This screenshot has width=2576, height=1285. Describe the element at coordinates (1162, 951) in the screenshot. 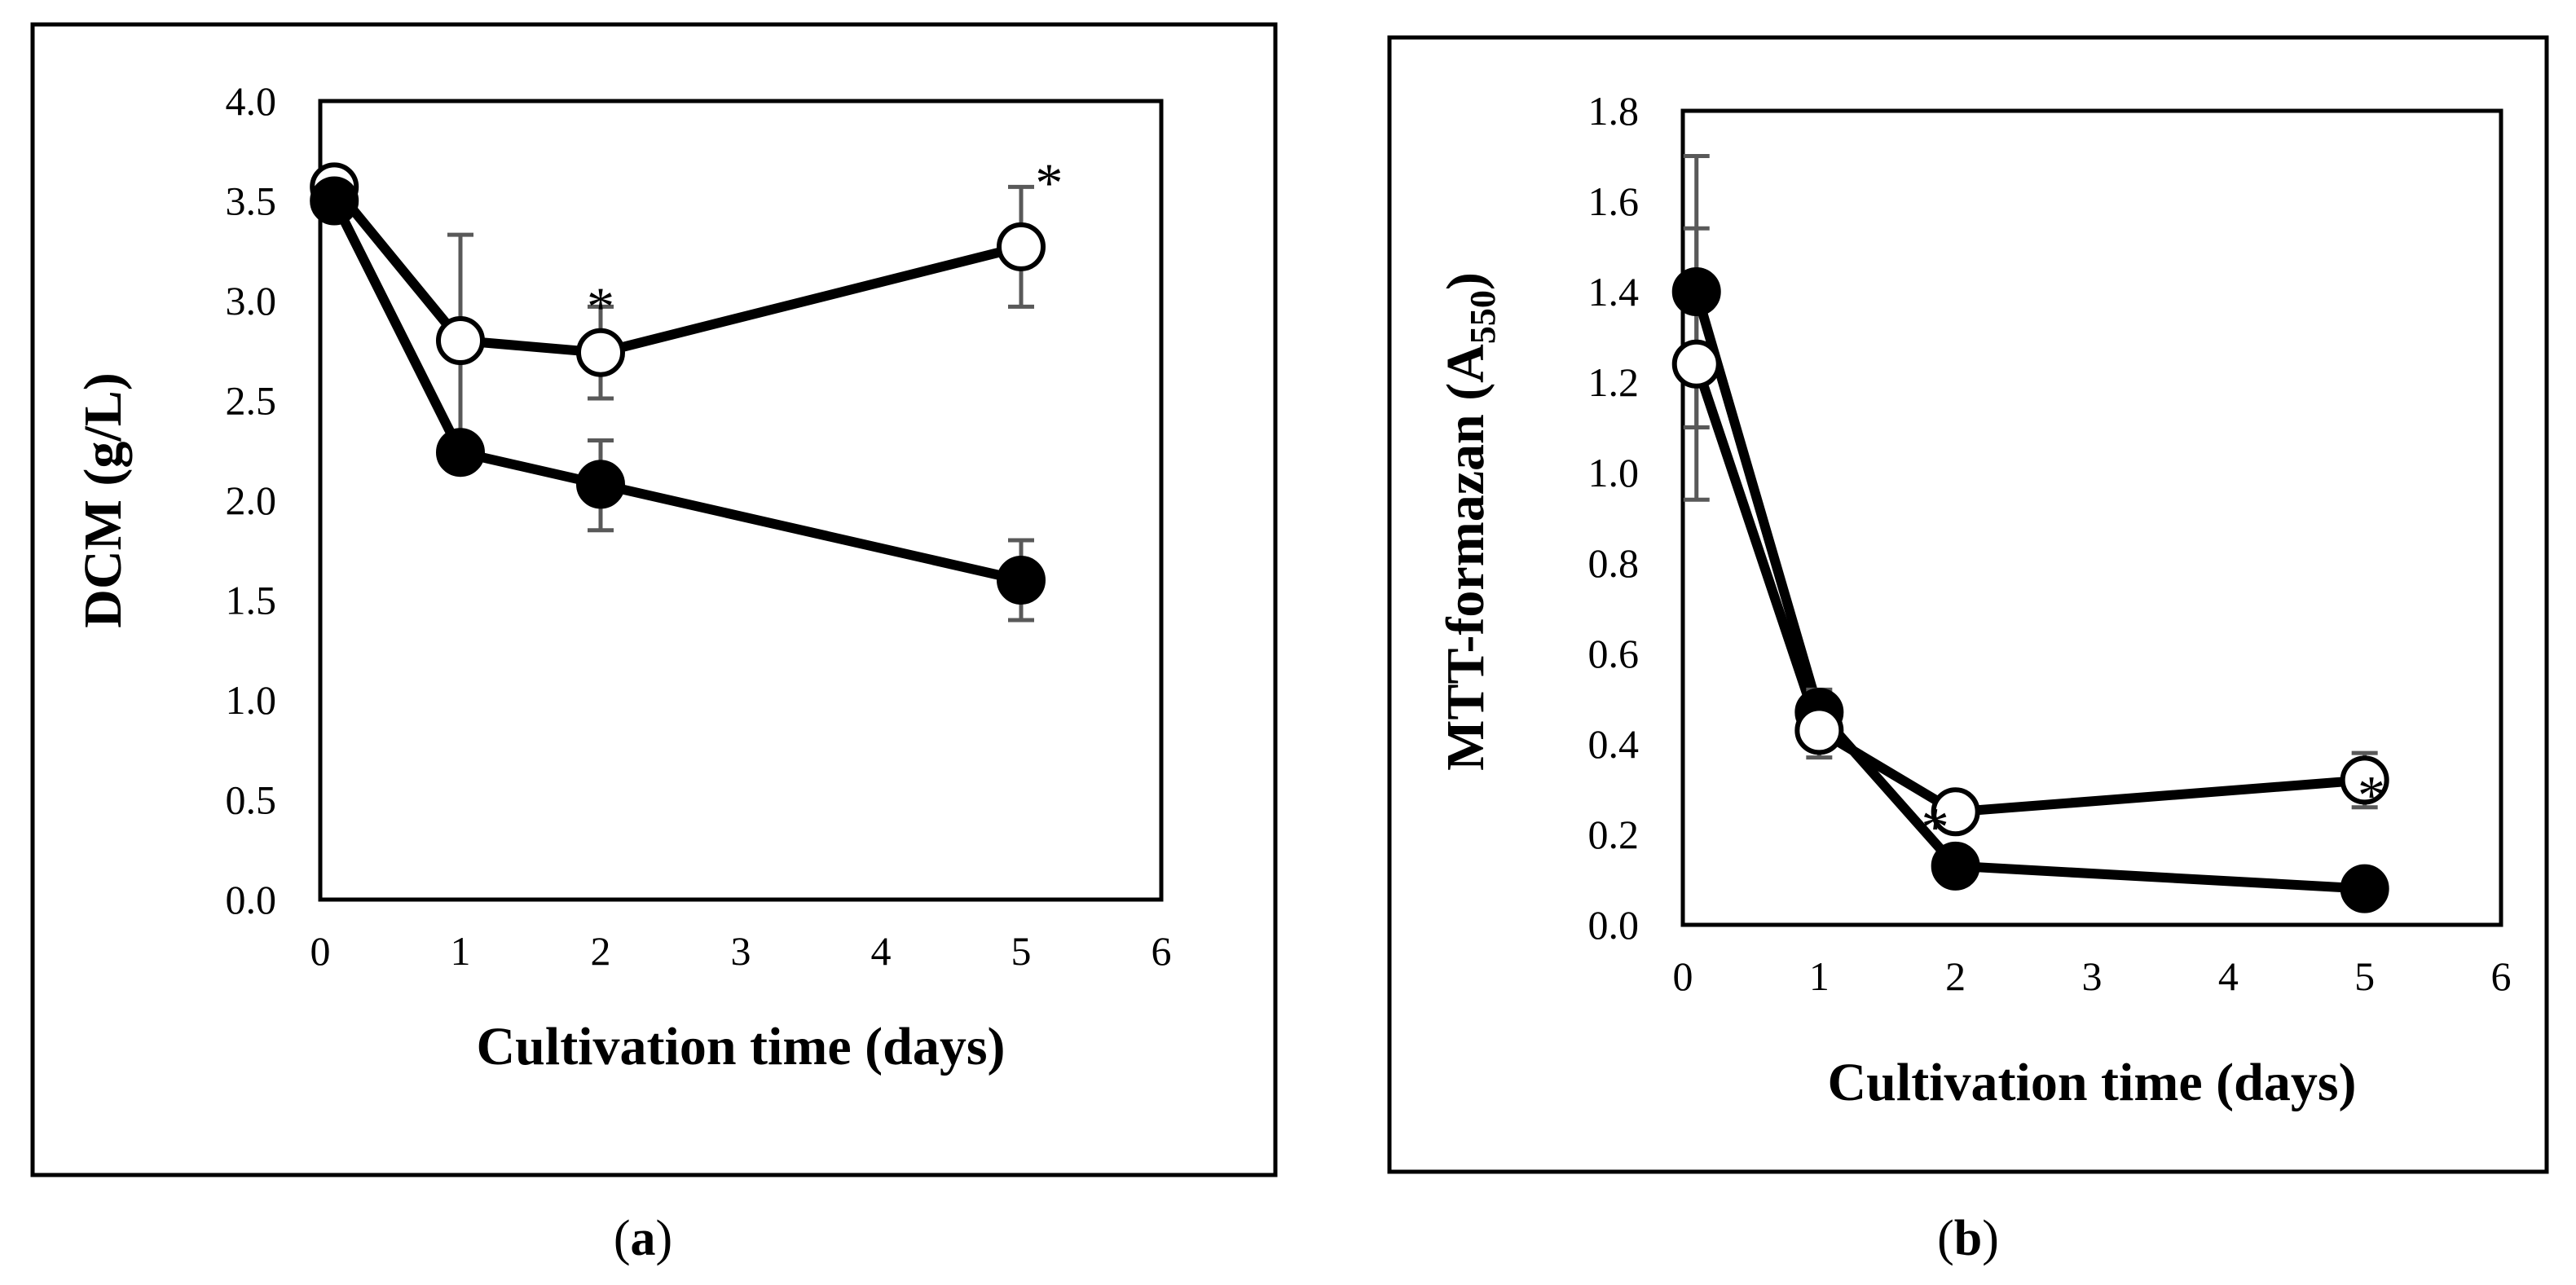

I see `panel-a-x-tick-label: 6` at that location.